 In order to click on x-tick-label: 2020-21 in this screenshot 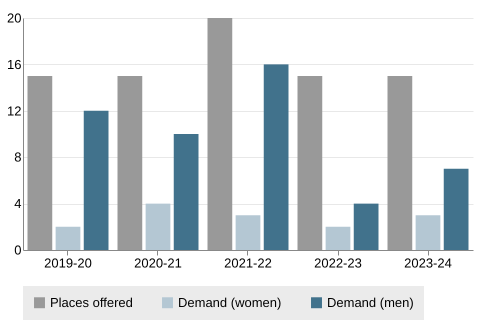, I will do `click(158, 263)`.